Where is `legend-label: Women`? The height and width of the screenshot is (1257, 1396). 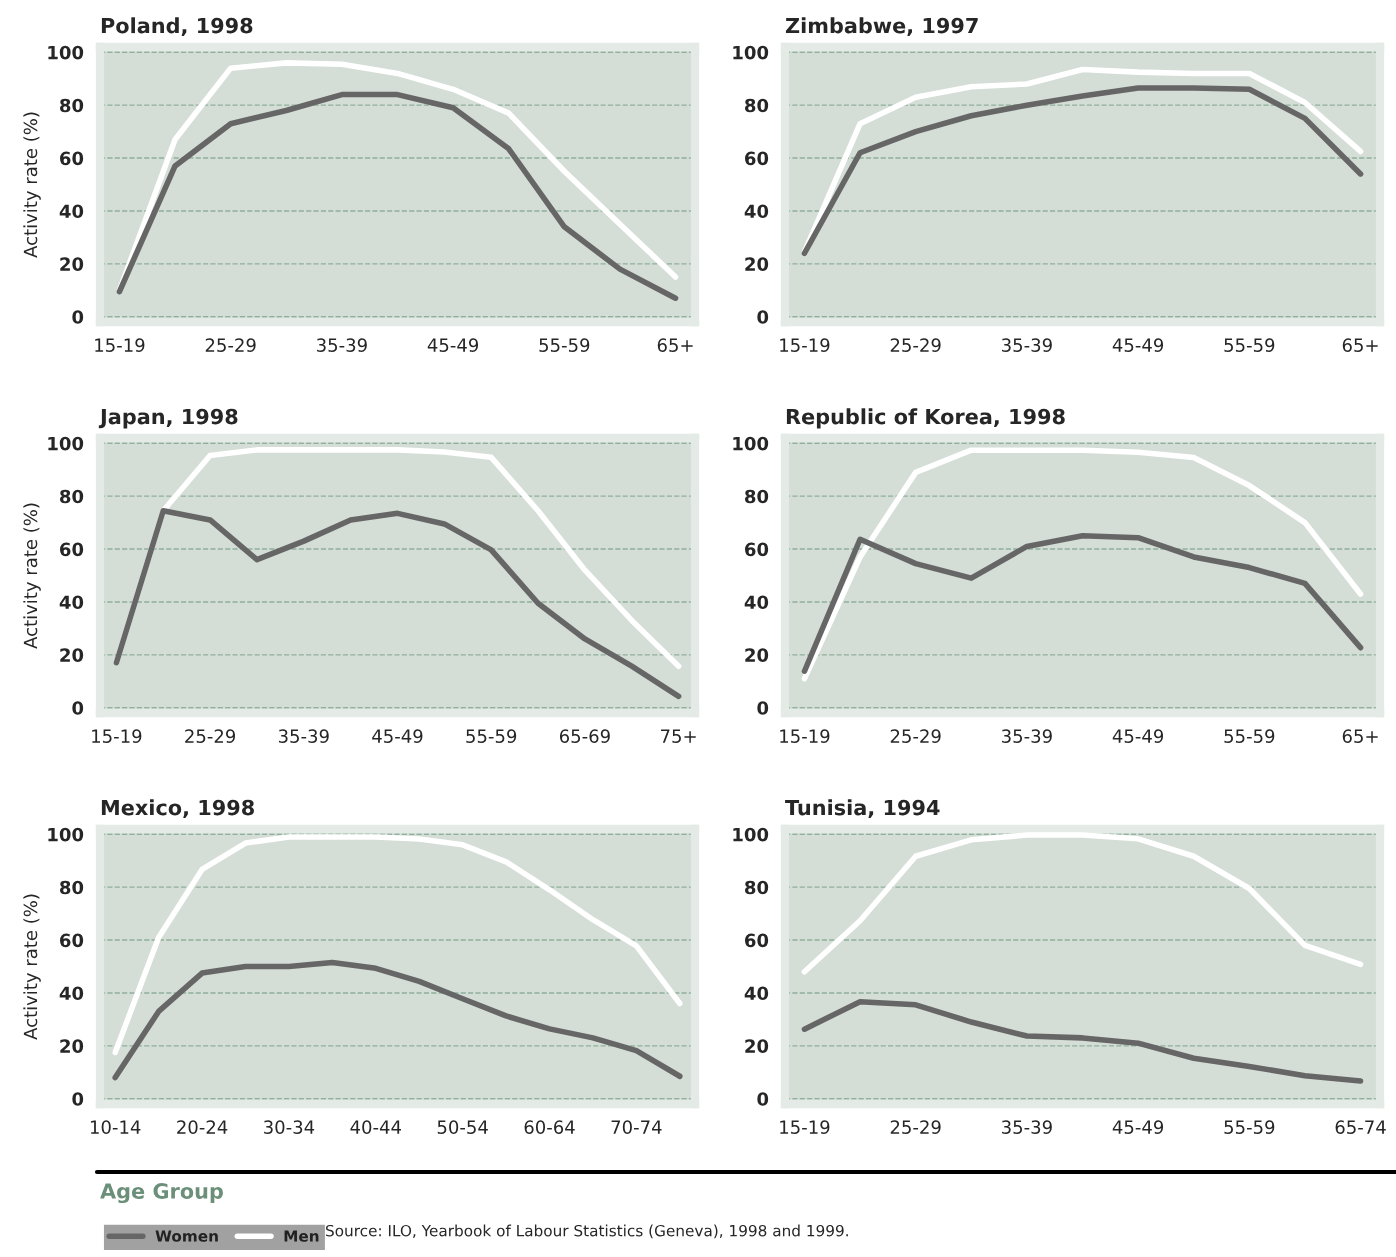 legend-label: Women is located at coordinates (186, 1236).